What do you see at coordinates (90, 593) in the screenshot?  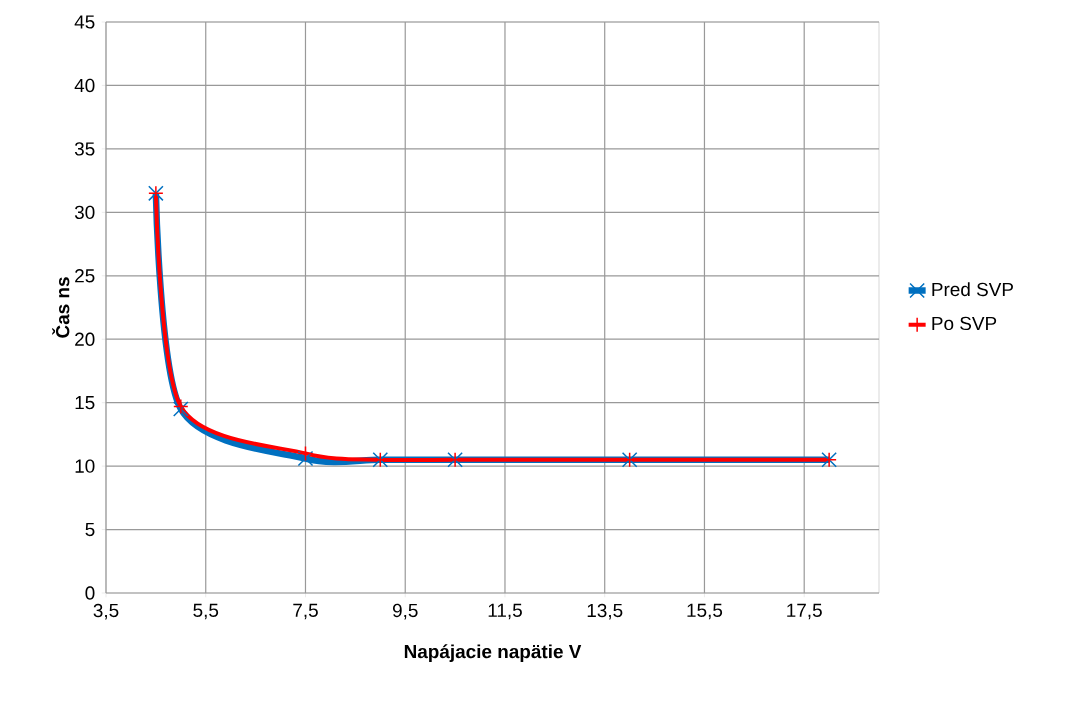 I see `y-tick-label: 0` at bounding box center [90, 593].